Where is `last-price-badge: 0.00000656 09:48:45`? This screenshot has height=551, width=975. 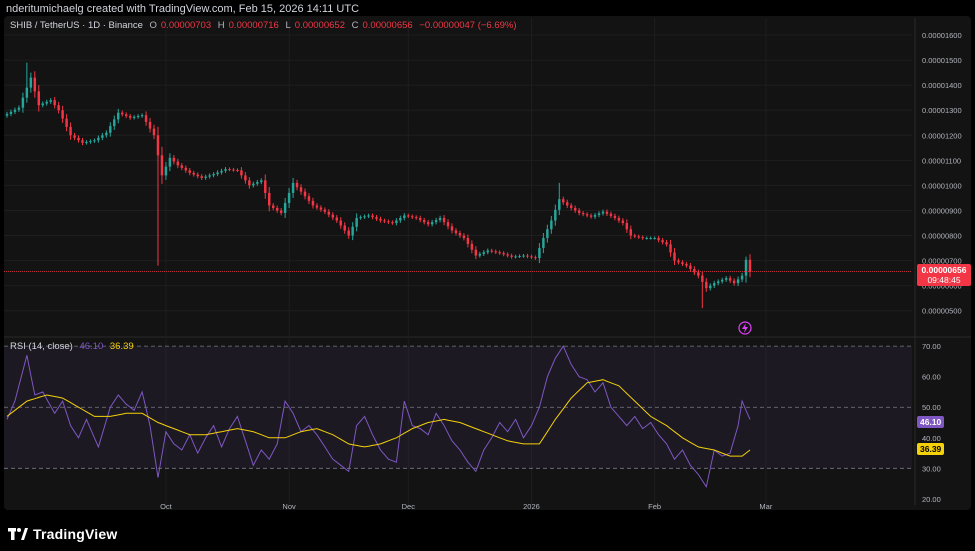 last-price-badge: 0.00000656 09:48:45 is located at coordinates (944, 275).